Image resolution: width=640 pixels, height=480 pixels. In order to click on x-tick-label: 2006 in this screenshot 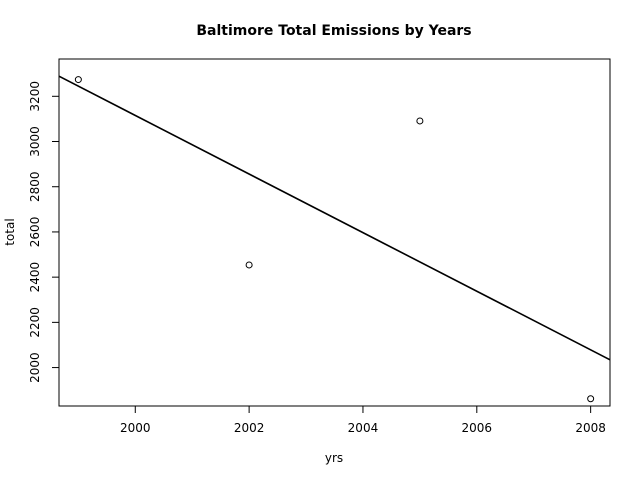, I will do `click(477, 428)`.